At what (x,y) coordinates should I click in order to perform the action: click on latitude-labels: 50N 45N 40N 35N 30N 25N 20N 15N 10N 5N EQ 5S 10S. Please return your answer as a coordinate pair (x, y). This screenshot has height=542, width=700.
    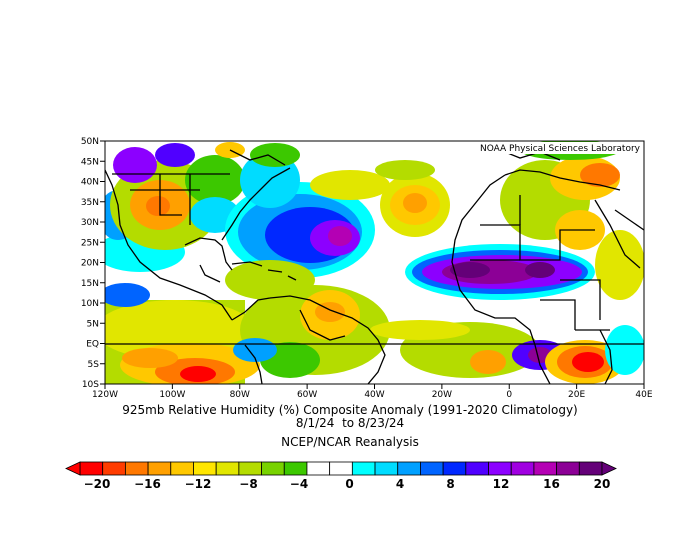
    Looking at the image, I should click on (93, 263).